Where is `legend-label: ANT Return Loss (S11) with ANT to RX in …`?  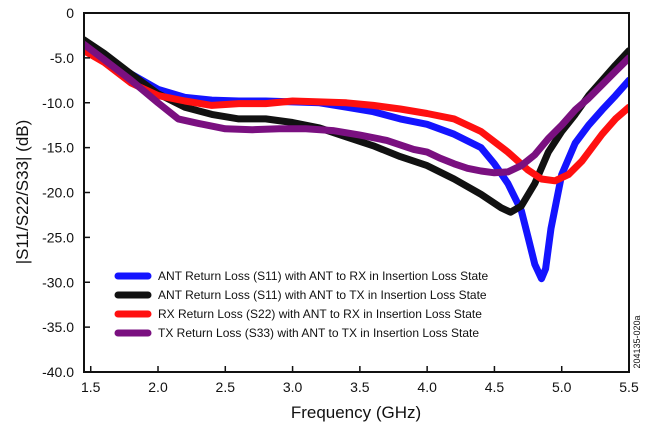 legend-label: ANT Return Loss (S11) with ANT to RX in … is located at coordinates (323, 276).